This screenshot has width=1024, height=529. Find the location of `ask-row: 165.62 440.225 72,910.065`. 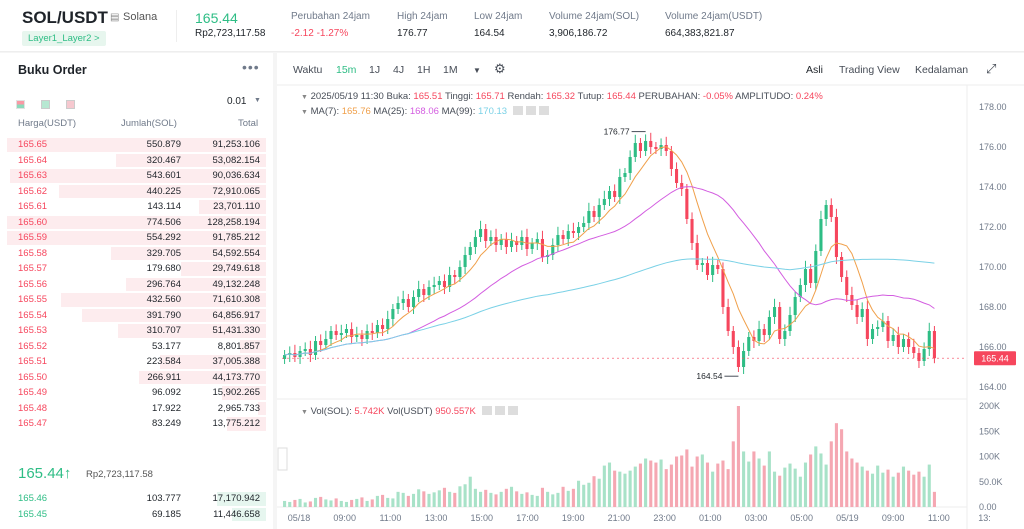

ask-row: 165.62 440.225 72,910.065 is located at coordinates (136, 192).